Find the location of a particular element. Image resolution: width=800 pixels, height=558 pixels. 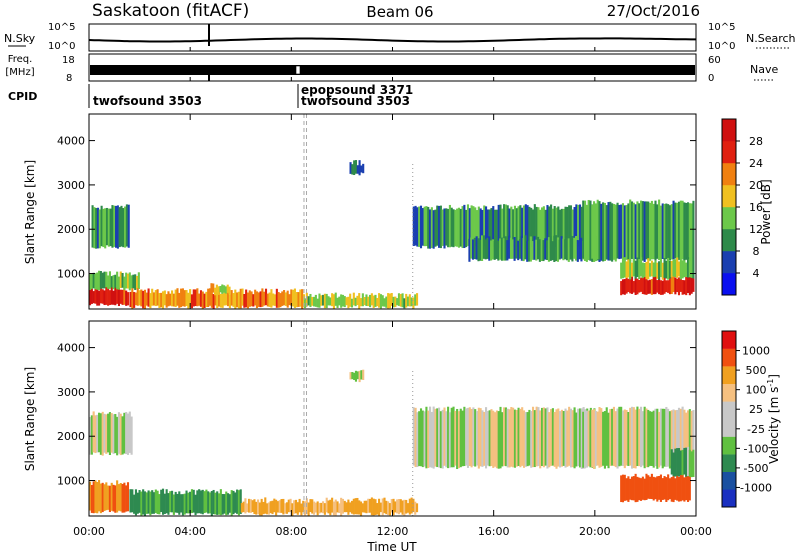

xtick-label: 00:00 is located at coordinates (89, 531).